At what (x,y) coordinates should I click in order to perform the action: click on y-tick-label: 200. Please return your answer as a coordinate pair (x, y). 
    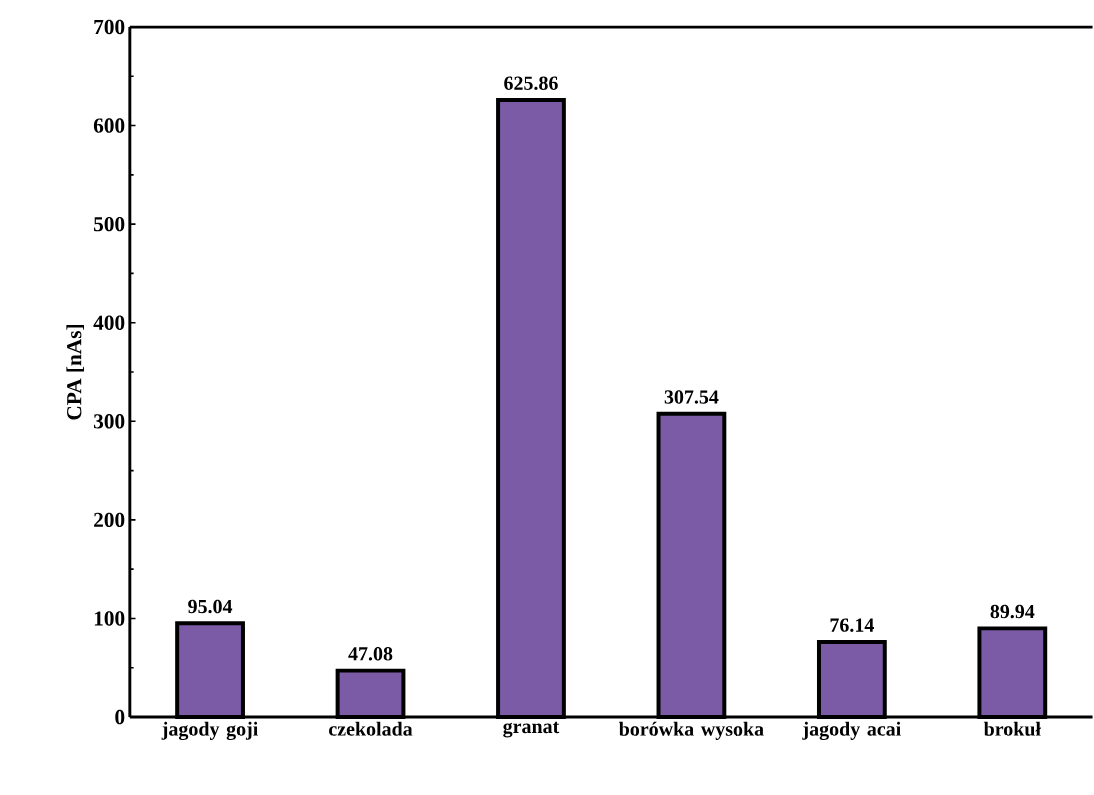
    Looking at the image, I should click on (109, 520).